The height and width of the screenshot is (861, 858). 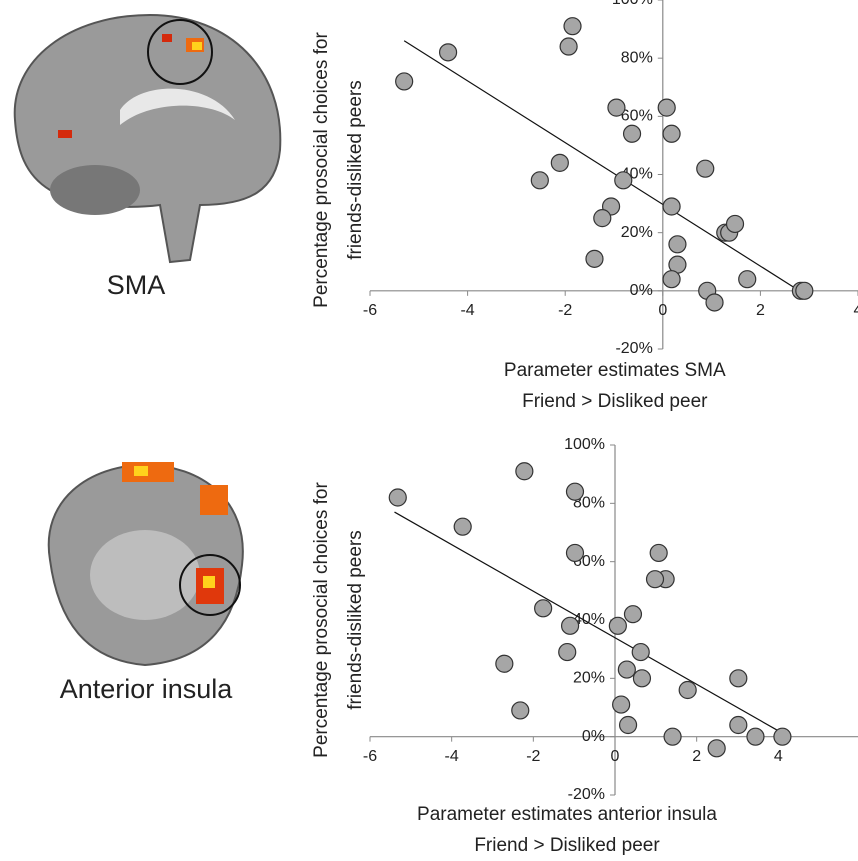 I want to click on region-label: SMA, so click(x=136, y=285).